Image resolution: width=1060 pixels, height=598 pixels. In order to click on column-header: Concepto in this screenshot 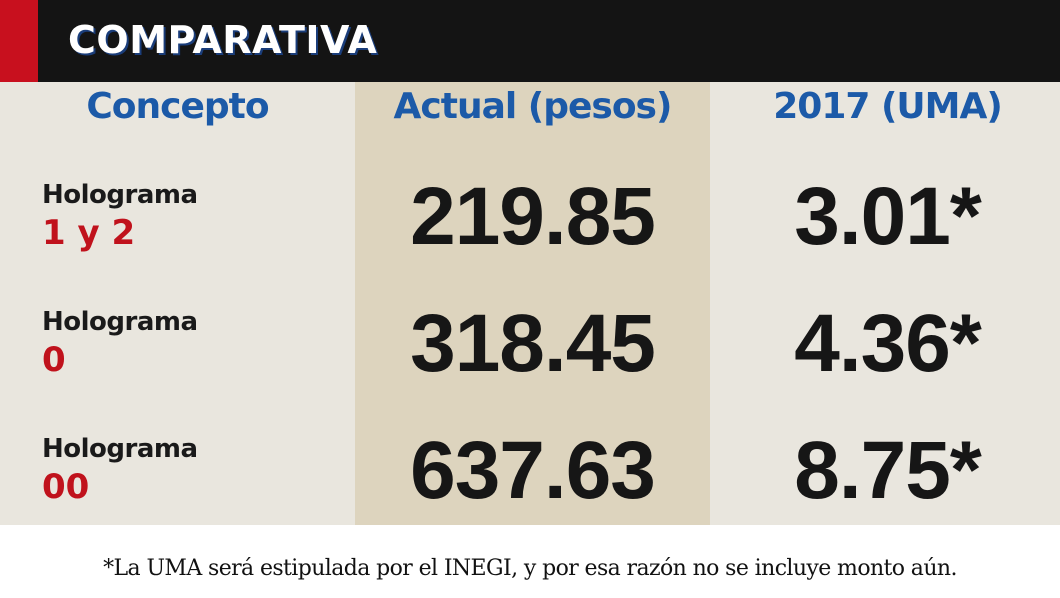, I will do `click(177, 106)`.